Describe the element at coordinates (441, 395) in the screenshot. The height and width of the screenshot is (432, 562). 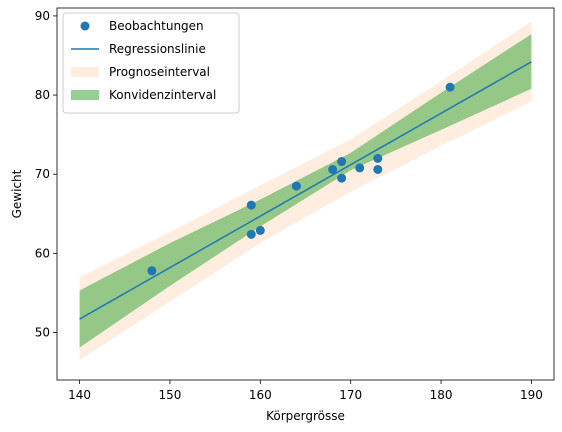
I see `x-tick-label: 180` at that location.